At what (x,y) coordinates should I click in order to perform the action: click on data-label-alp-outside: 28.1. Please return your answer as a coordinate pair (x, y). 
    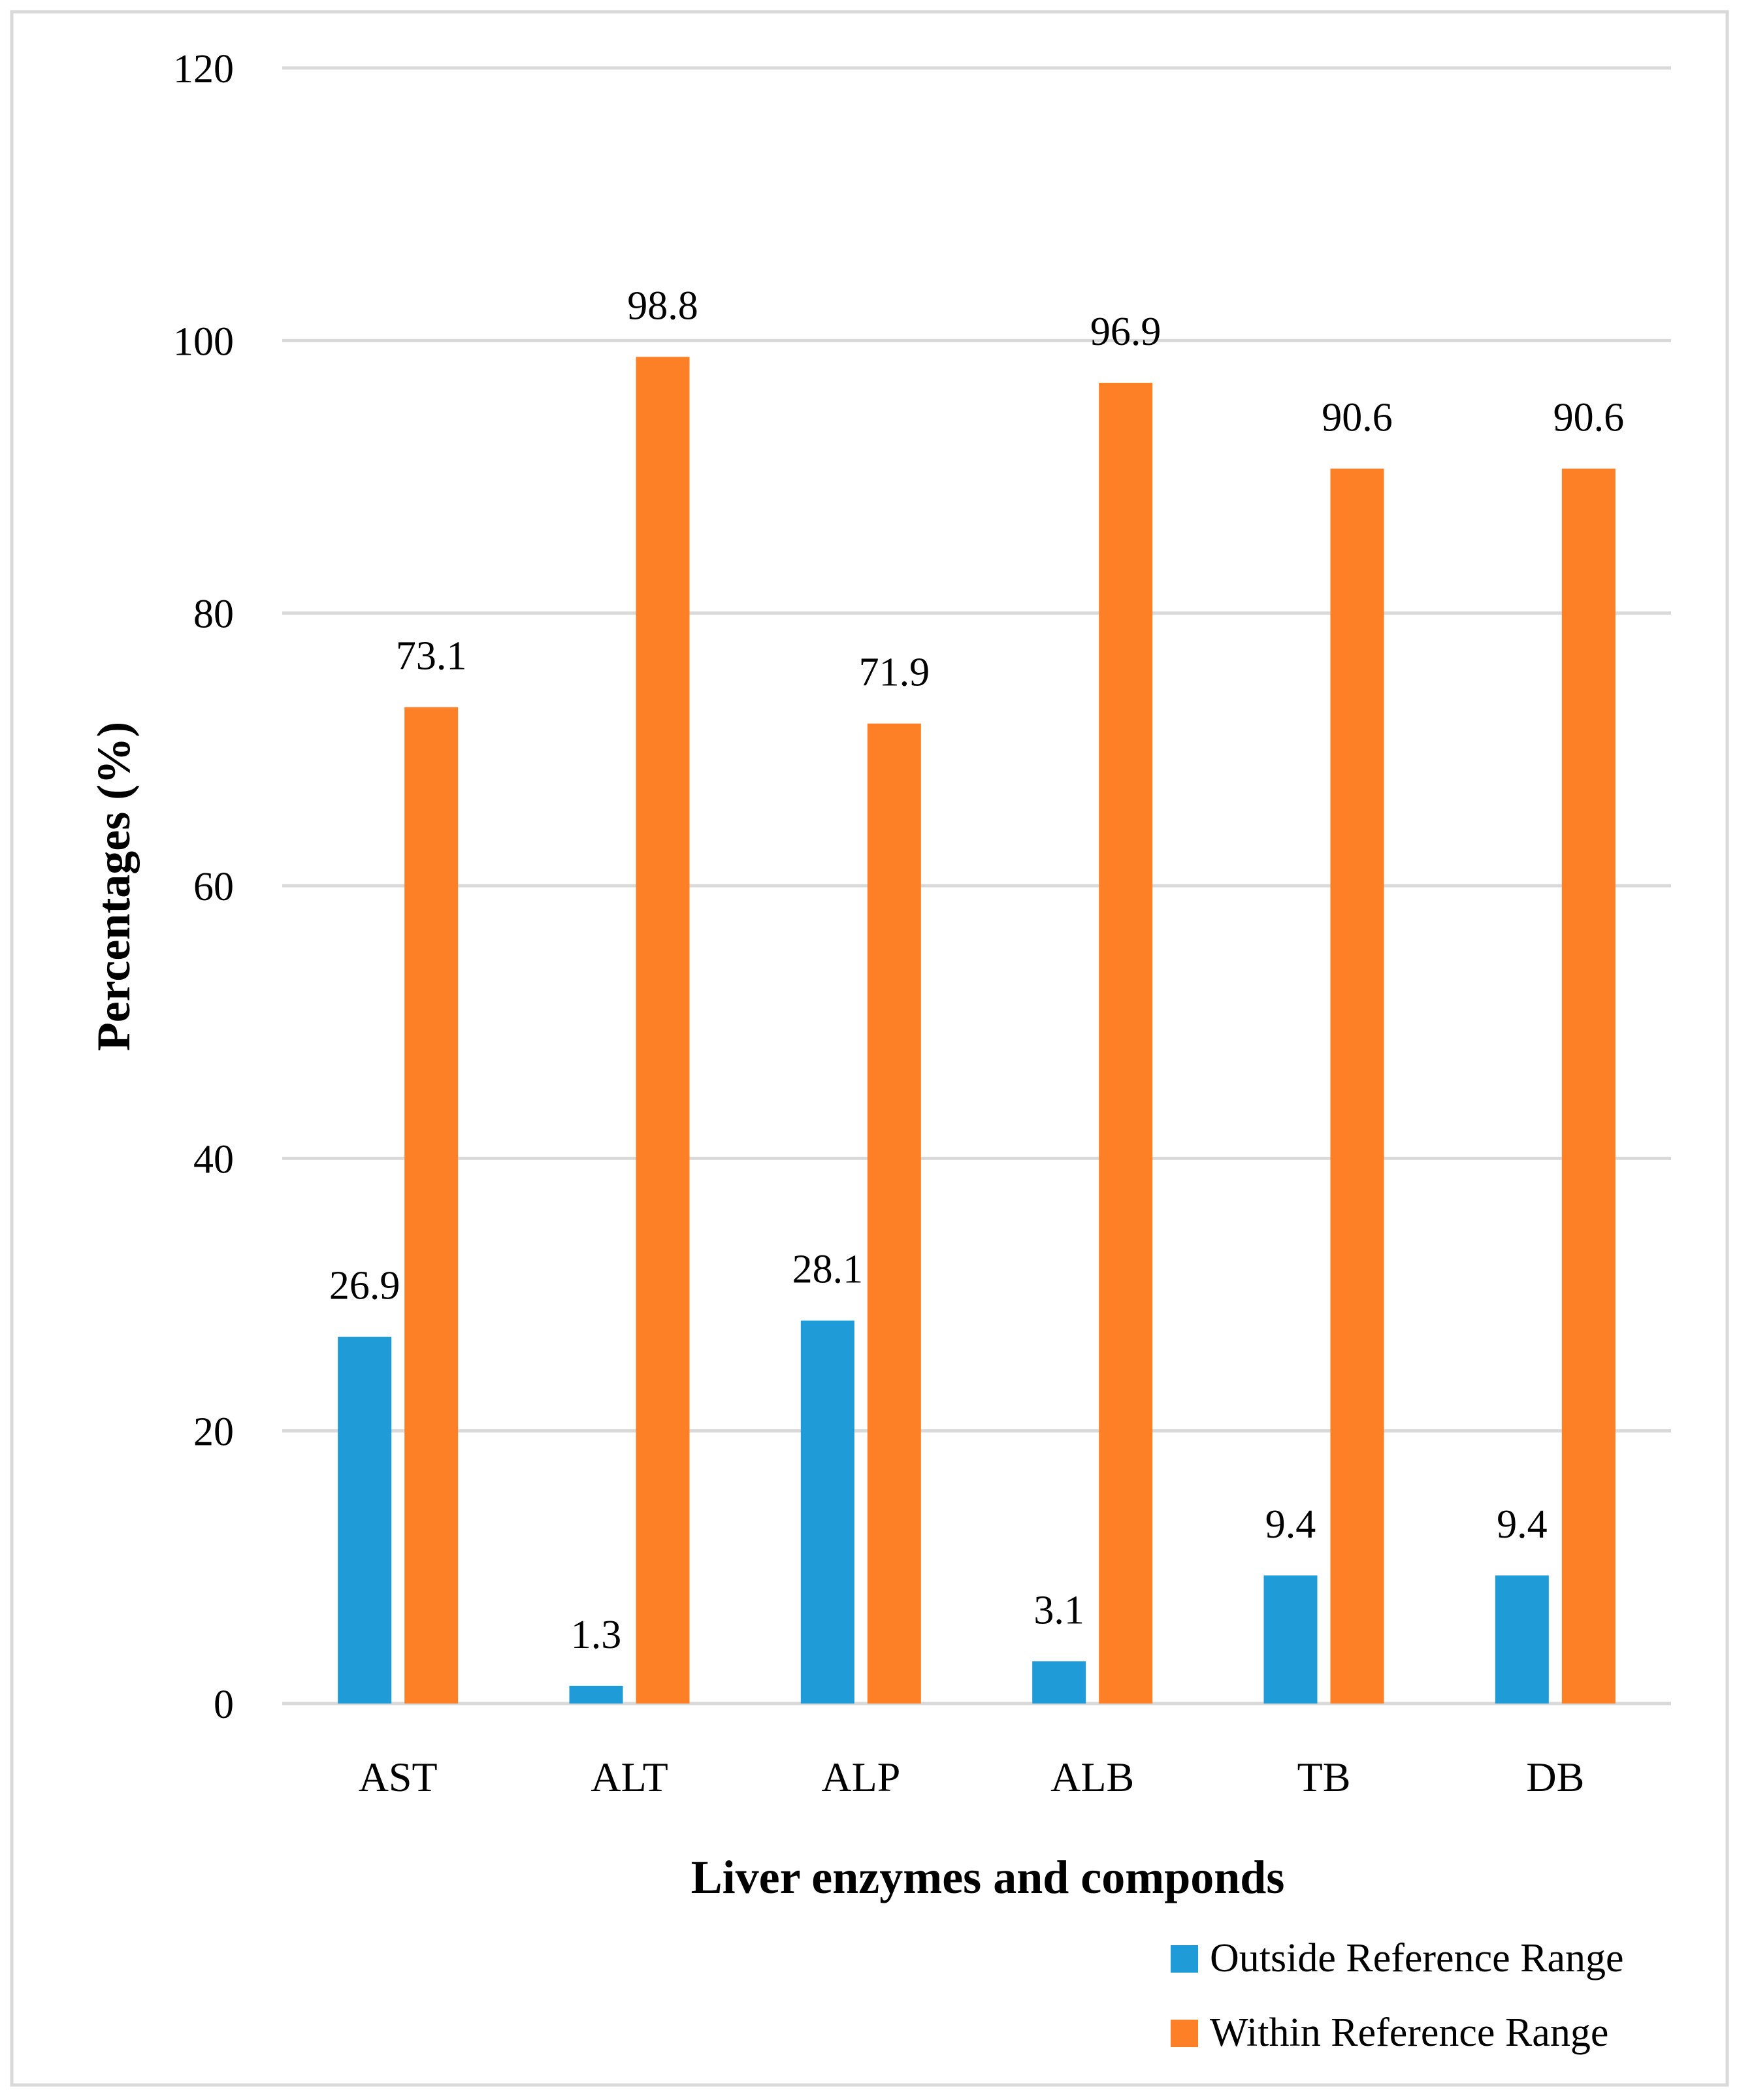
    Looking at the image, I should click on (828, 1270).